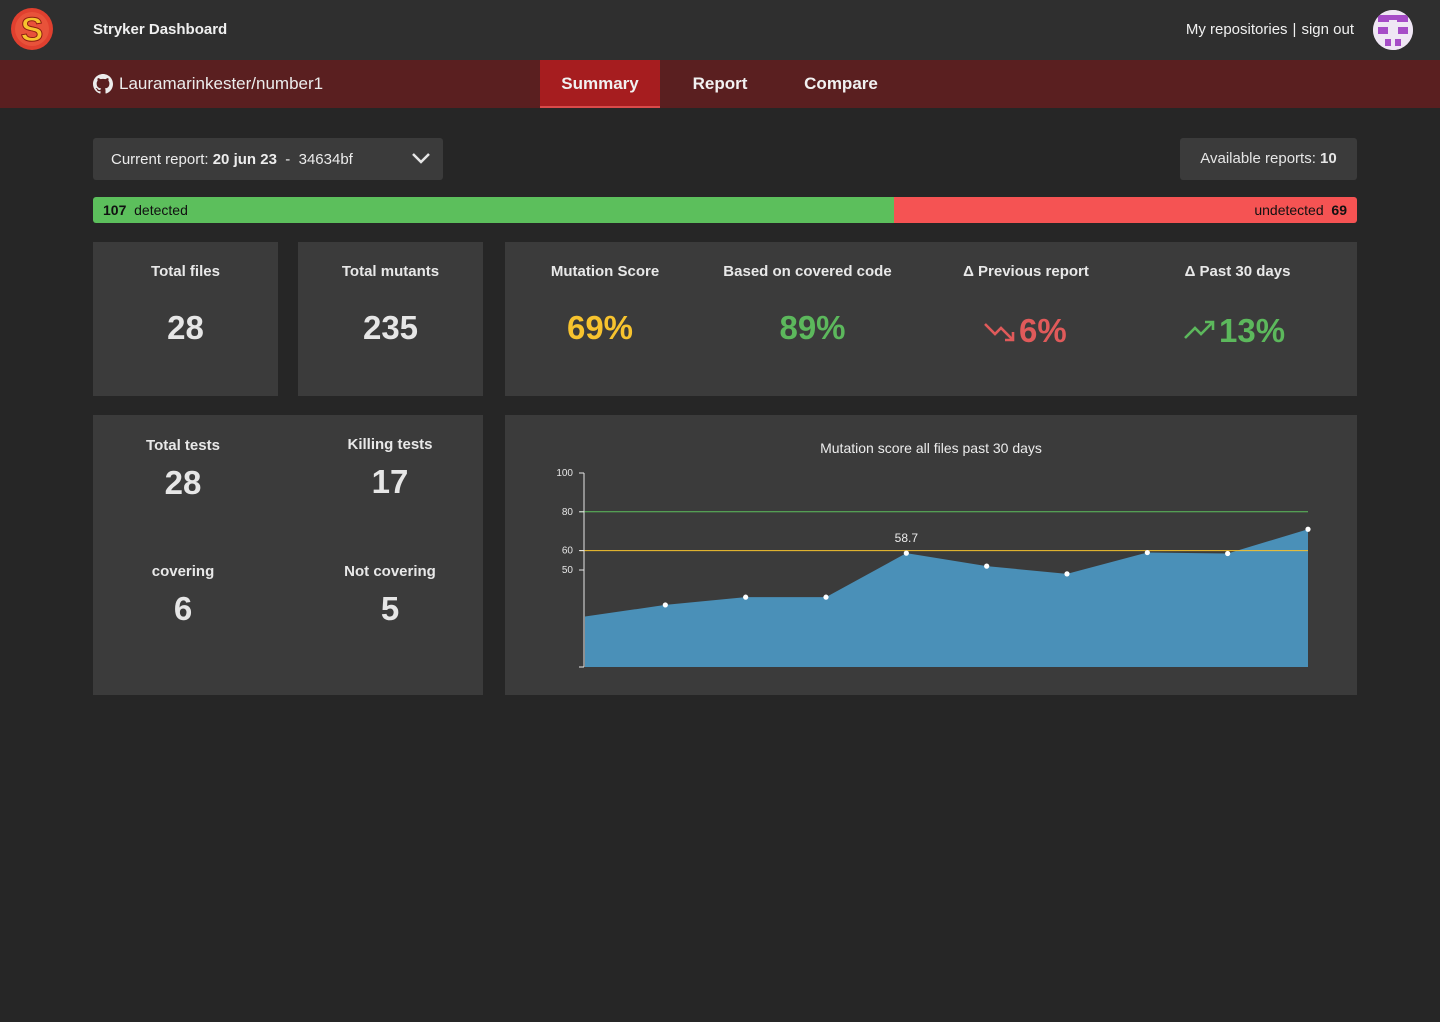 Image resolution: width=1440 pixels, height=1022 pixels. I want to click on avatar, so click(1393, 30).